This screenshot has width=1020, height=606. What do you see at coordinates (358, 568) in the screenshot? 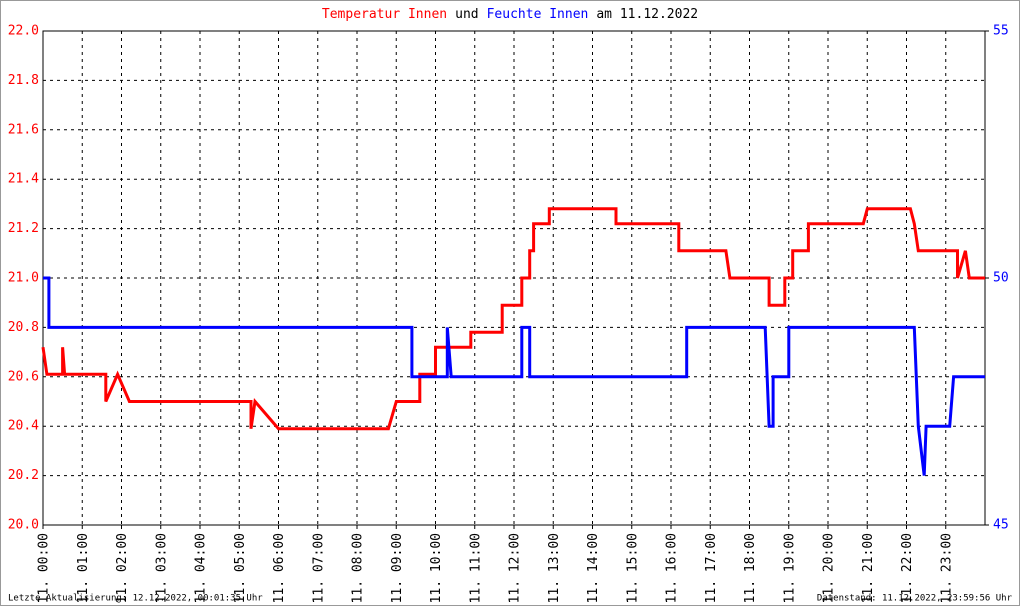
I see `x-tick-label: 11. 08:00` at bounding box center [358, 568].